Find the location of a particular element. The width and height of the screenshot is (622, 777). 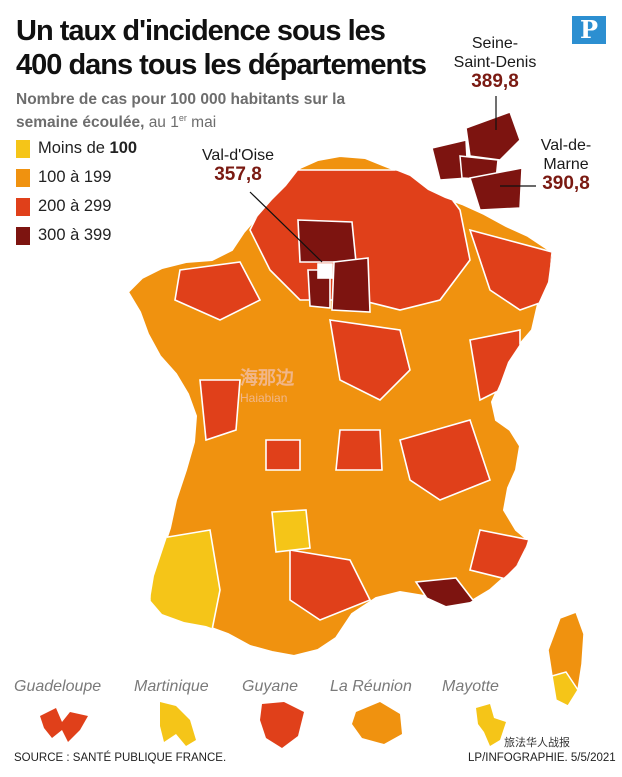

dept-region-southwest is located at coordinates (185, 585).